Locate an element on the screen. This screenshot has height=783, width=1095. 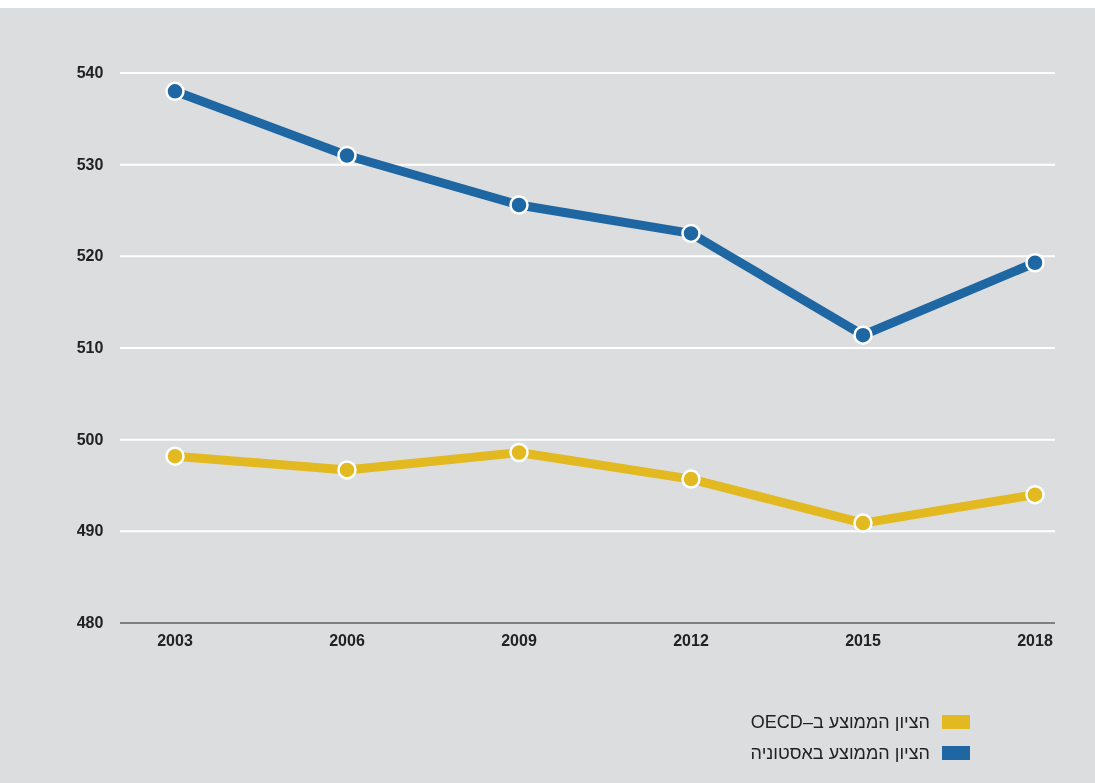
y-tick-label: 530 is located at coordinates (90, 164).